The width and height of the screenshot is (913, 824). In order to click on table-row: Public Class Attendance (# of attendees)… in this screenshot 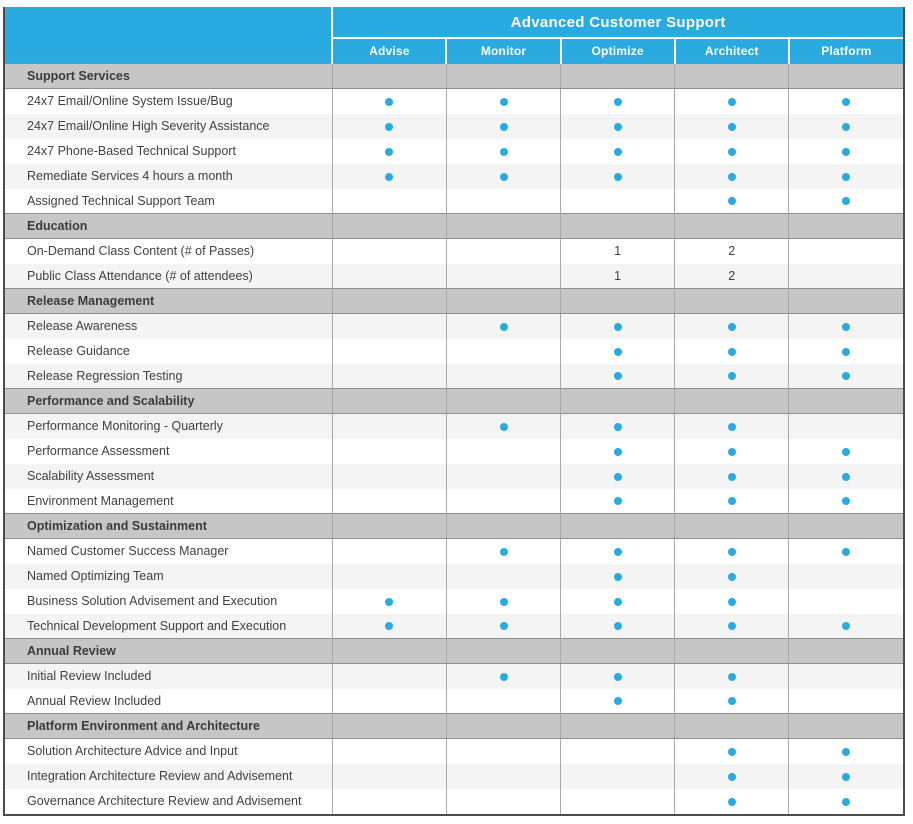, I will do `click(454, 276)`.